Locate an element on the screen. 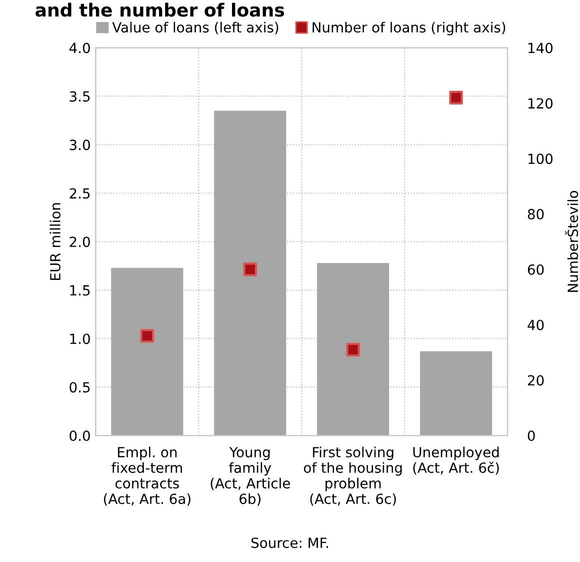 The image size is (580, 562). y2-tick-label: 0 is located at coordinates (531, 436).